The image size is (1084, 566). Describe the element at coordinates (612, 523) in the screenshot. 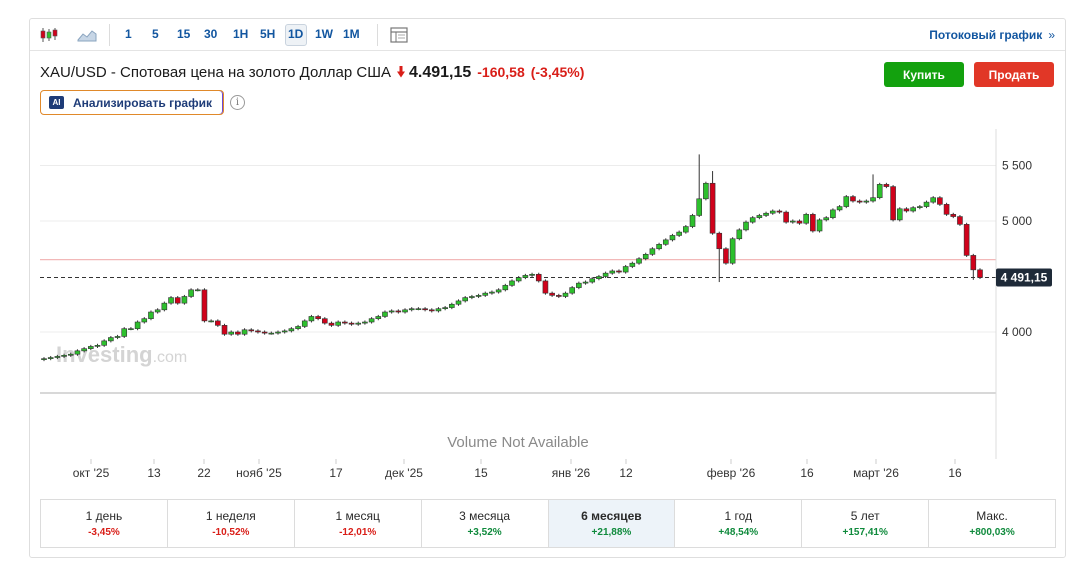

I see `period-4: 6 месяцев +21,88%` at that location.